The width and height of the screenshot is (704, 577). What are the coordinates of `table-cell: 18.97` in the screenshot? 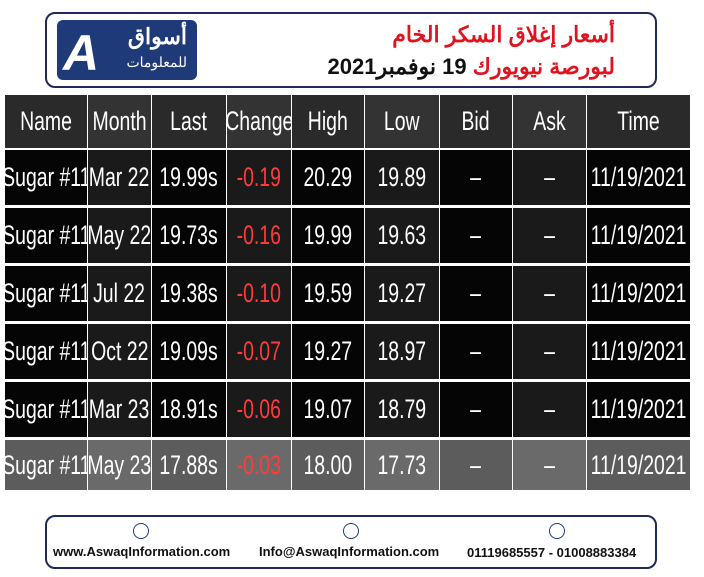 It's located at (402, 351).